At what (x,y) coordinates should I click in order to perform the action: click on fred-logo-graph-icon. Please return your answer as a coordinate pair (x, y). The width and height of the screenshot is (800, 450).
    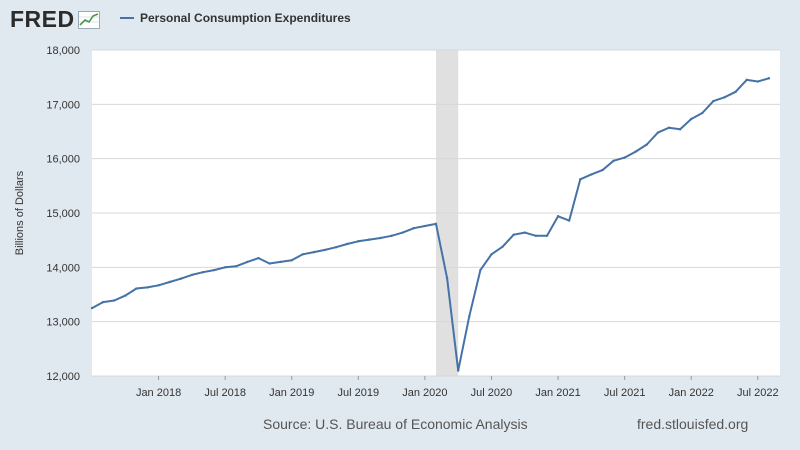
    Looking at the image, I should click on (88, 20).